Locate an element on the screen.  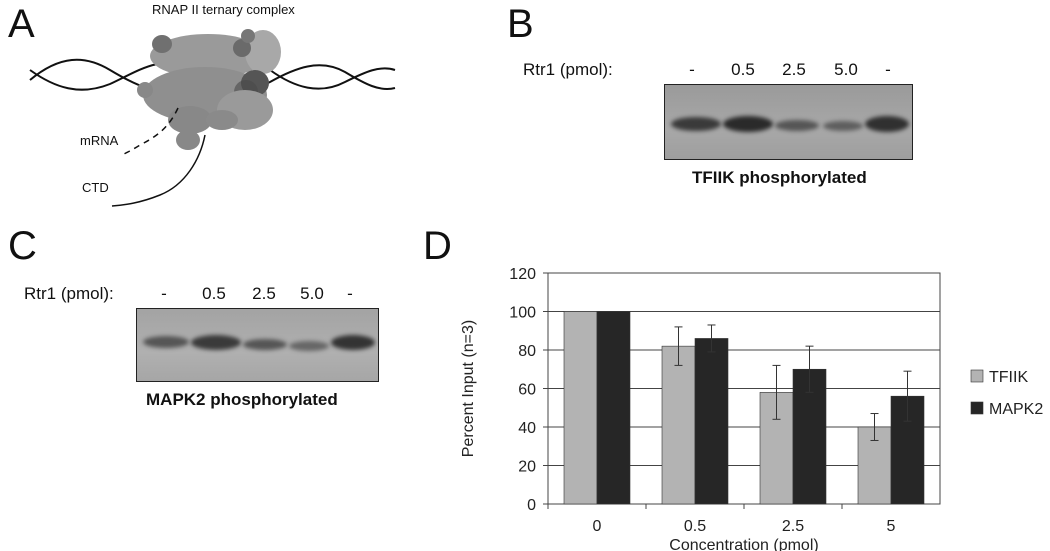
panel-b-lane-5: - is located at coordinates (888, 69).